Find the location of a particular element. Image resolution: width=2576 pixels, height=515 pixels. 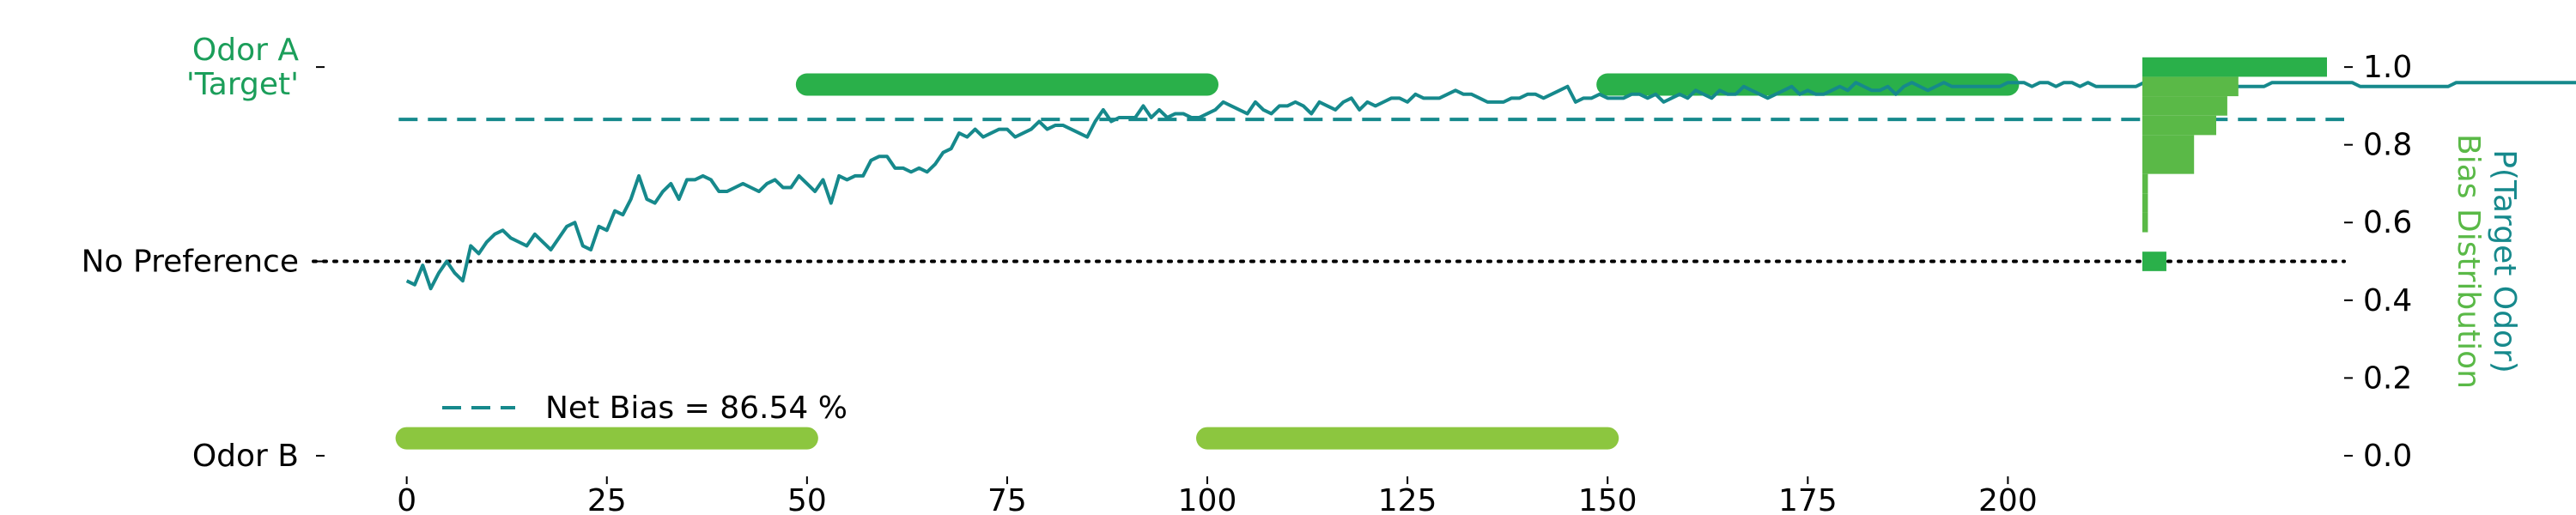

y-right-tick-label-1: 1.0 is located at coordinates (2387, 67).